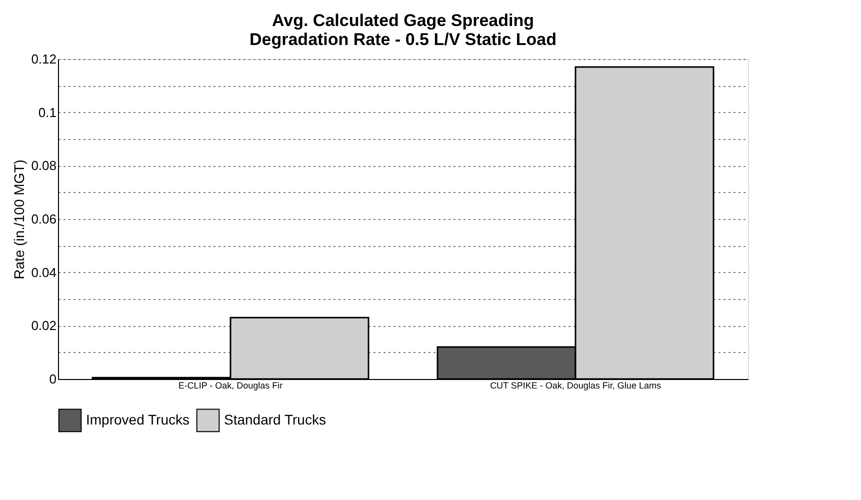 The image size is (861, 500). What do you see at coordinates (275, 419) in the screenshot?
I see `legend-label: Standard Trucks` at bounding box center [275, 419].